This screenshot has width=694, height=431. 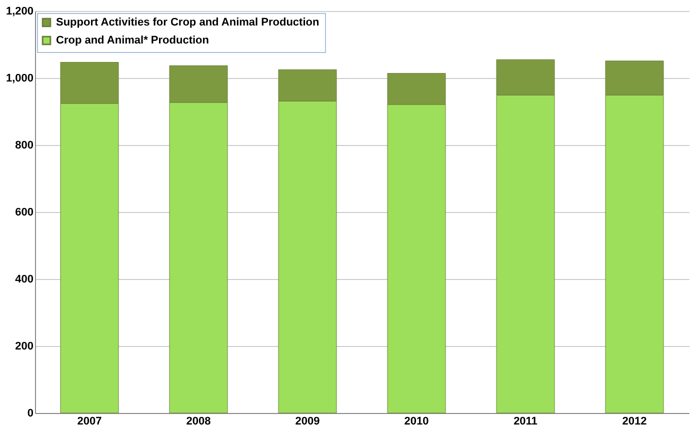 I want to click on legend-label: Crop and Animal* Production, so click(x=133, y=40).